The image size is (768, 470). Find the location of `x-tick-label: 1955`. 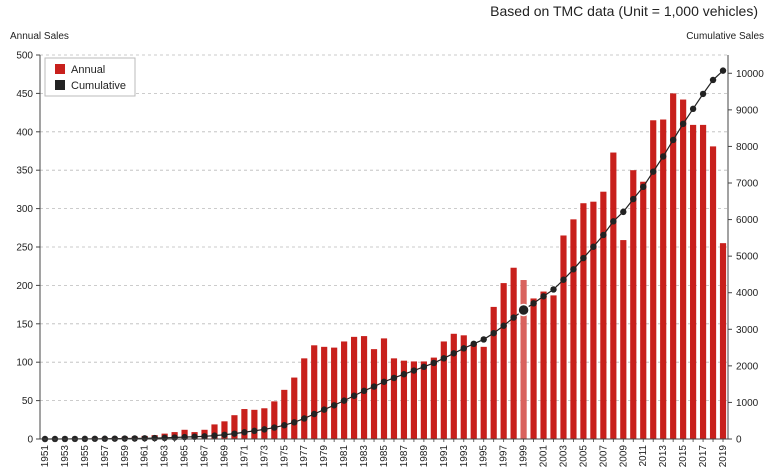

x-tick-label: 1955 is located at coordinates (85, 456).